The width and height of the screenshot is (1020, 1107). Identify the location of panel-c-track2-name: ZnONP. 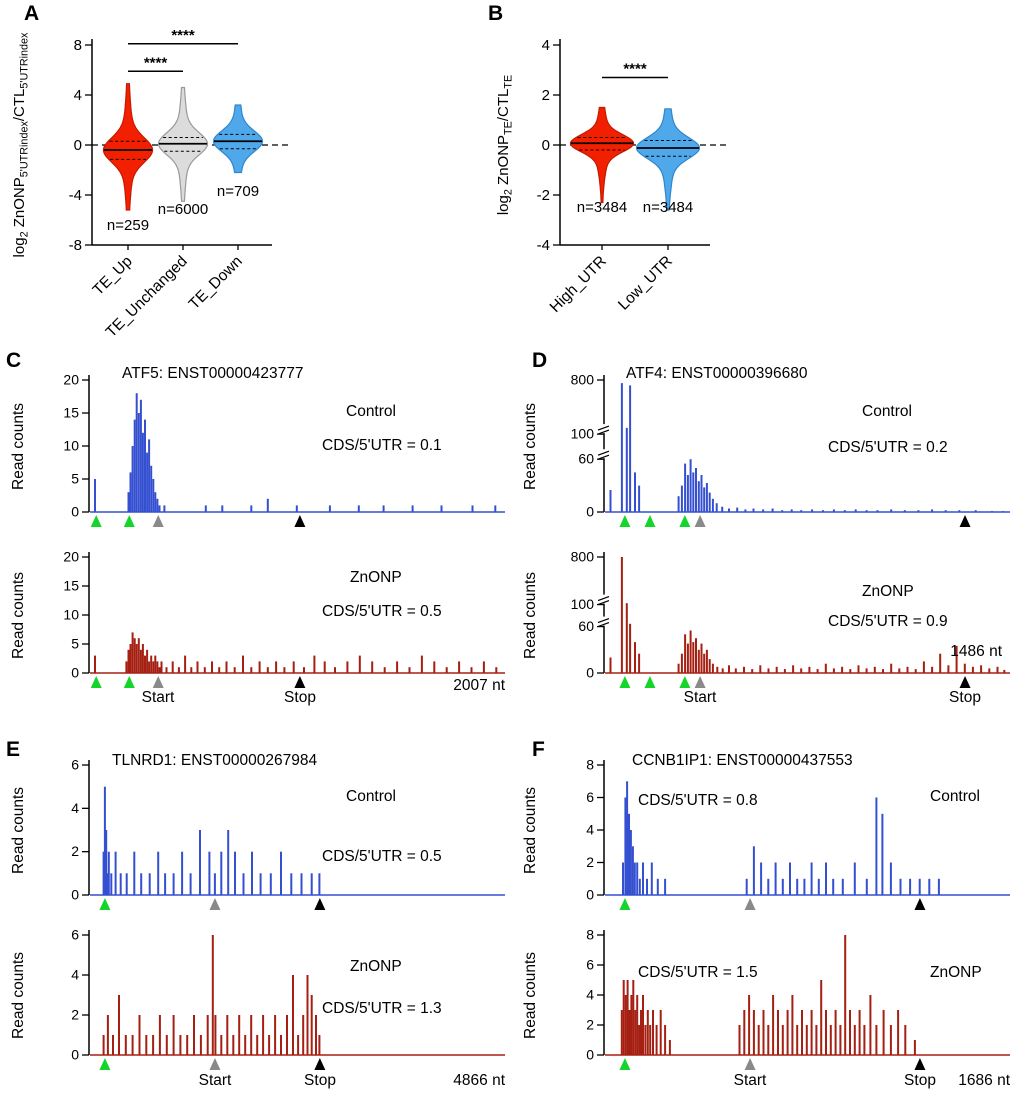
(376, 577).